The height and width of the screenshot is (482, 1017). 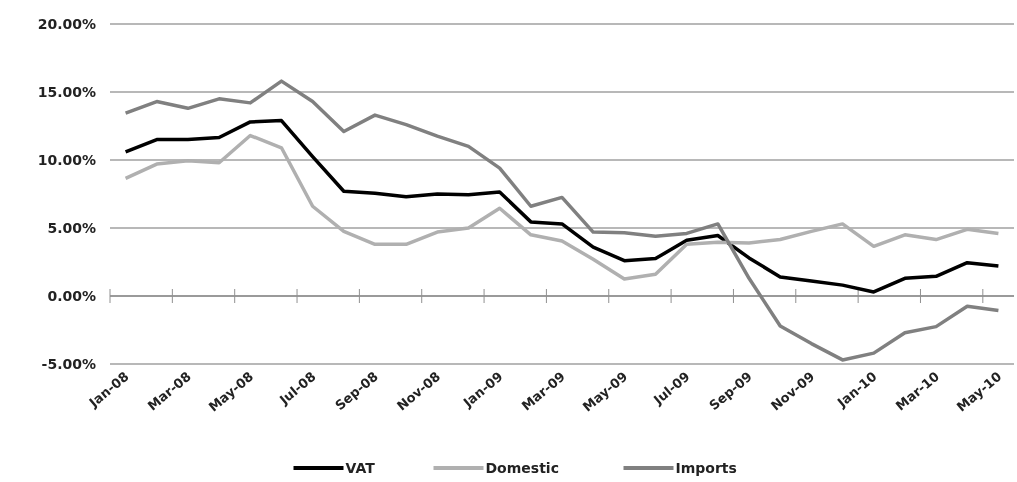 I want to click on y-tick-label: 20.00%, so click(x=66, y=23).